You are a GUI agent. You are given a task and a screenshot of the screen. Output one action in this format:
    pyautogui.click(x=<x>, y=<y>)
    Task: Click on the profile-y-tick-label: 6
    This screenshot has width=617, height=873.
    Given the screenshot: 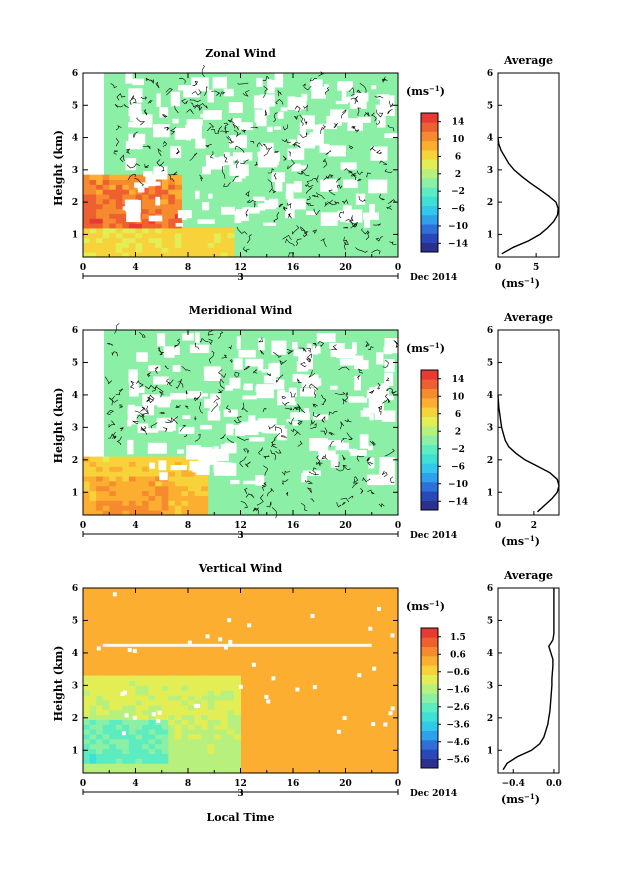 What is the action you would take?
    pyautogui.click(x=490, y=589)
    